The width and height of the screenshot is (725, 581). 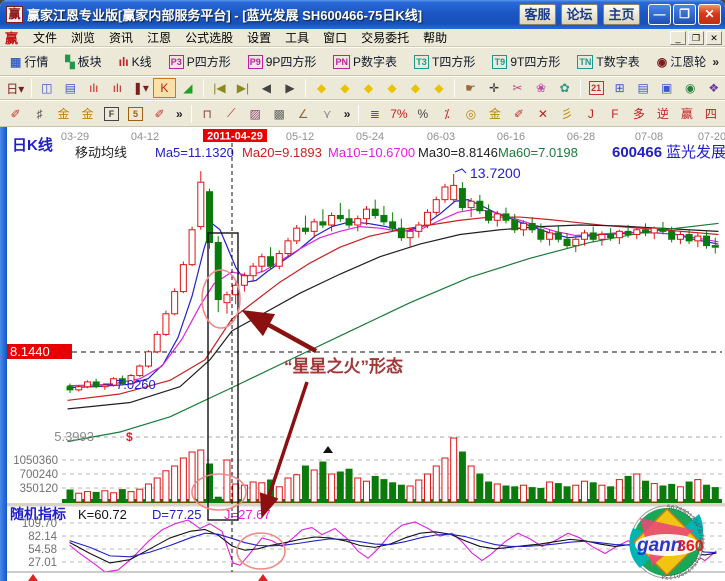 I want to click on tool-wave-lines: 彡, so click(x=566, y=114).